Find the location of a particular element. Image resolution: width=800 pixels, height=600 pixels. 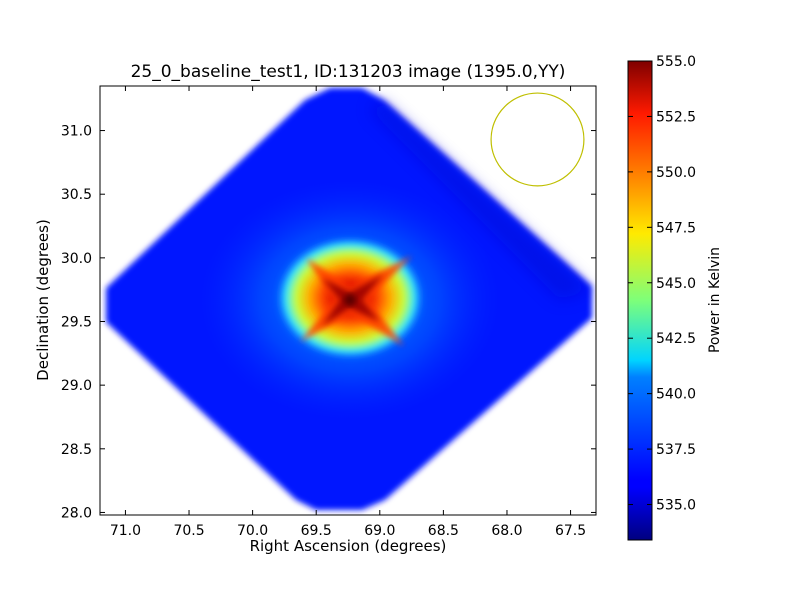

colorbar-tick-label: 555.0 is located at coordinates (676, 62).